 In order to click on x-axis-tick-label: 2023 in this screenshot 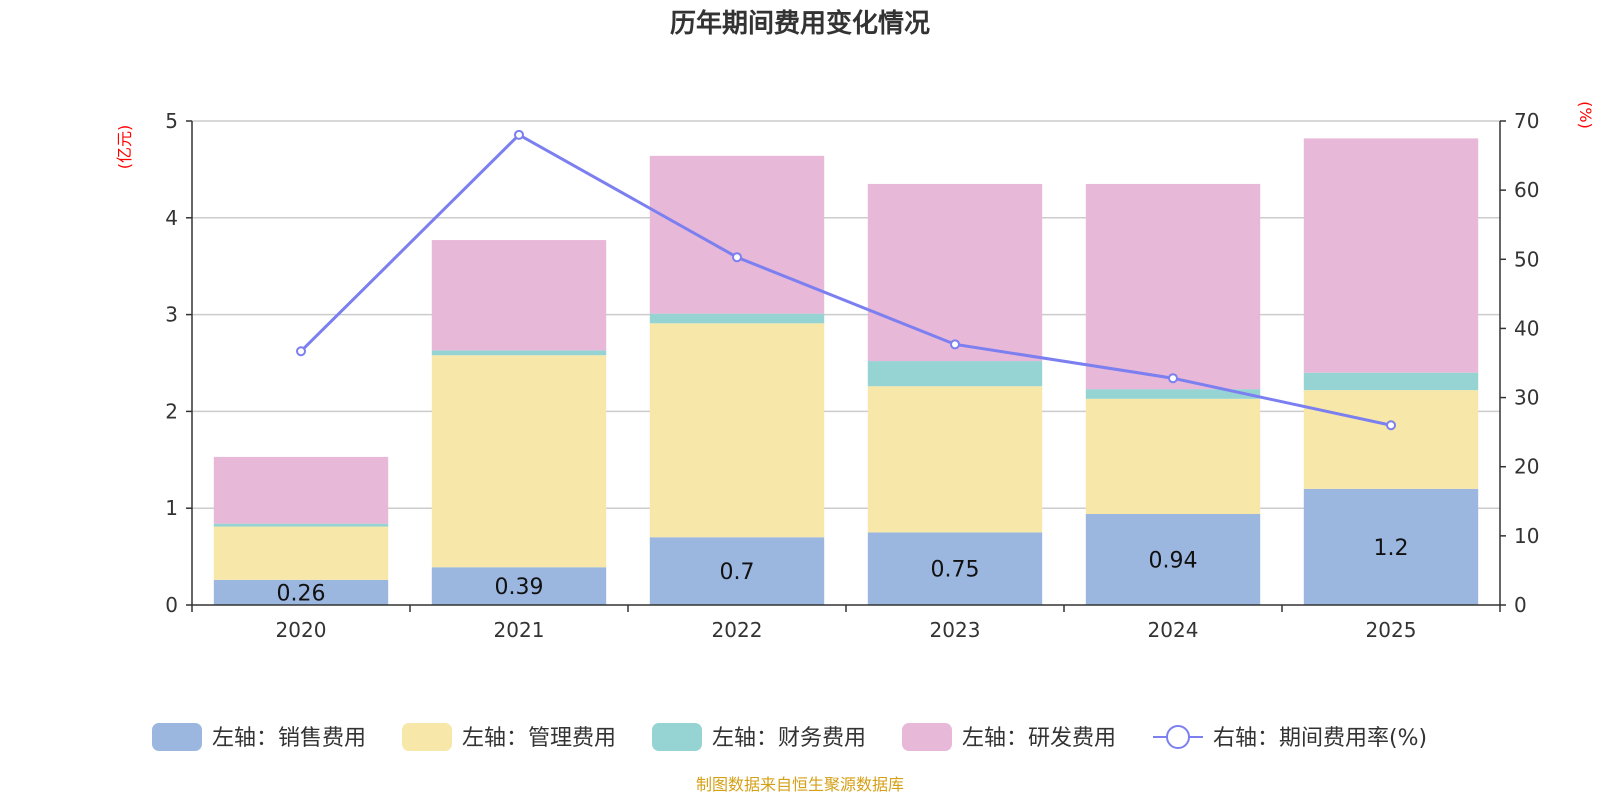, I will do `click(955, 630)`.